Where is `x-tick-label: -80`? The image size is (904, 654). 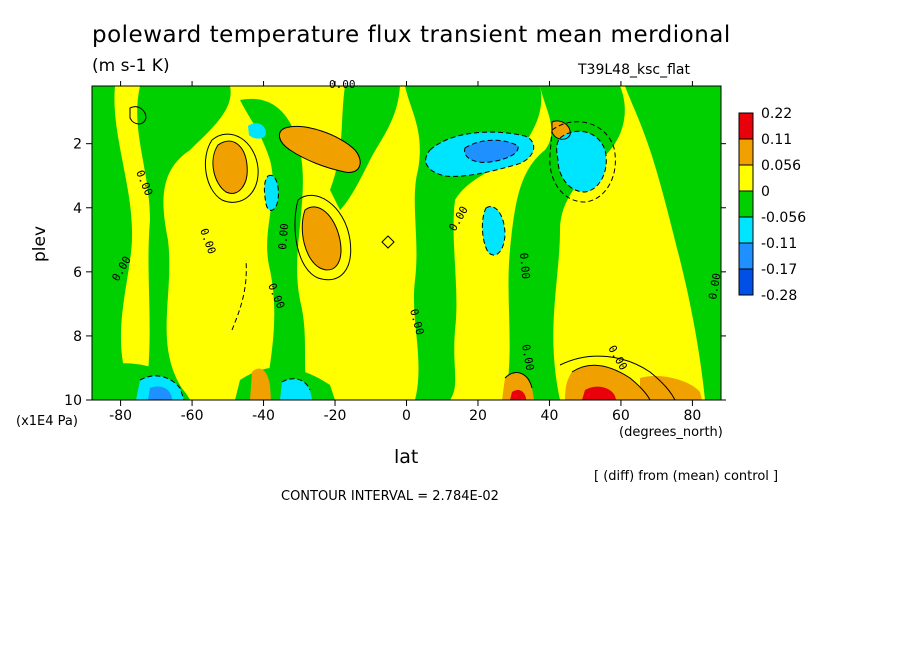
x-tick-label: -80 is located at coordinates (120, 416).